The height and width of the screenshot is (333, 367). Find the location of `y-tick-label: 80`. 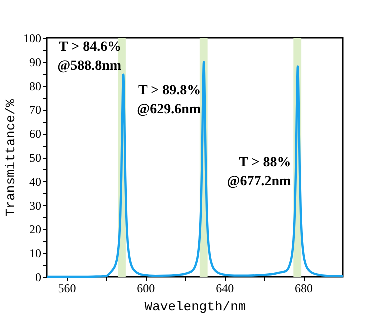

y-tick-label: 80 is located at coordinates (36, 86).